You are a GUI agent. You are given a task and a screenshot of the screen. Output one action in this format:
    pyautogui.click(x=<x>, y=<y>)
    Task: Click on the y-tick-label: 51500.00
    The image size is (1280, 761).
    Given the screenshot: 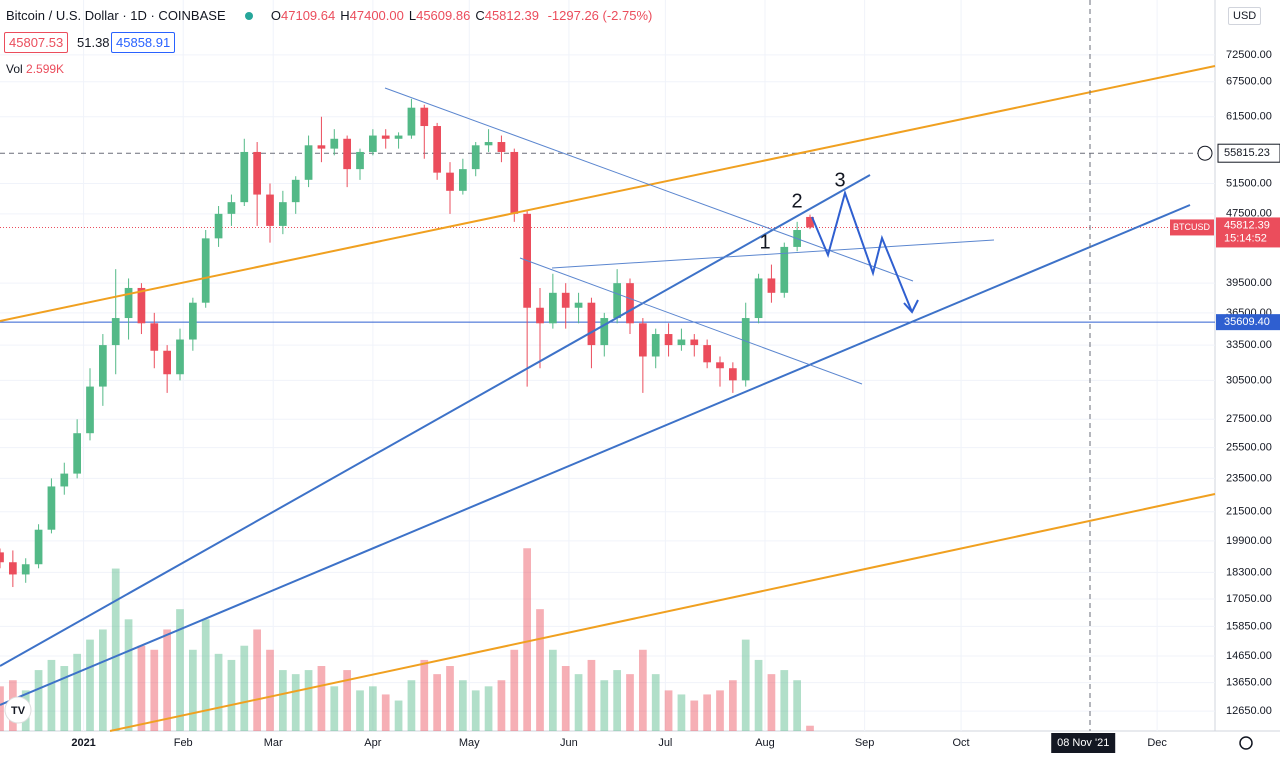 What is the action you would take?
    pyautogui.click(x=1249, y=183)
    